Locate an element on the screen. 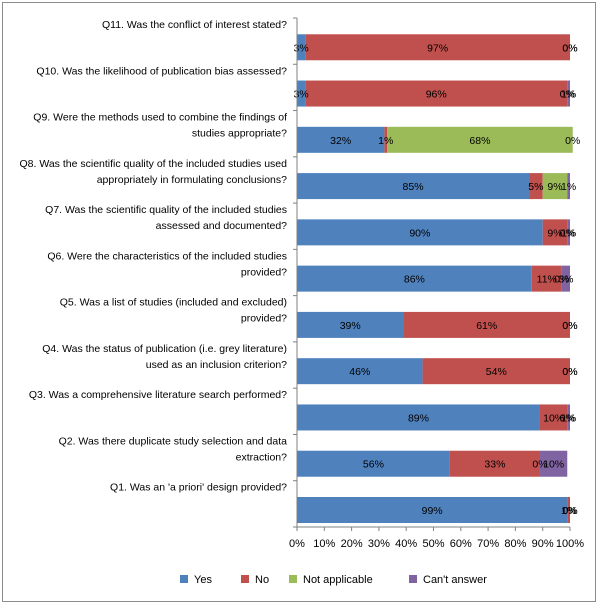  category-label: extraction? is located at coordinates (262, 457).